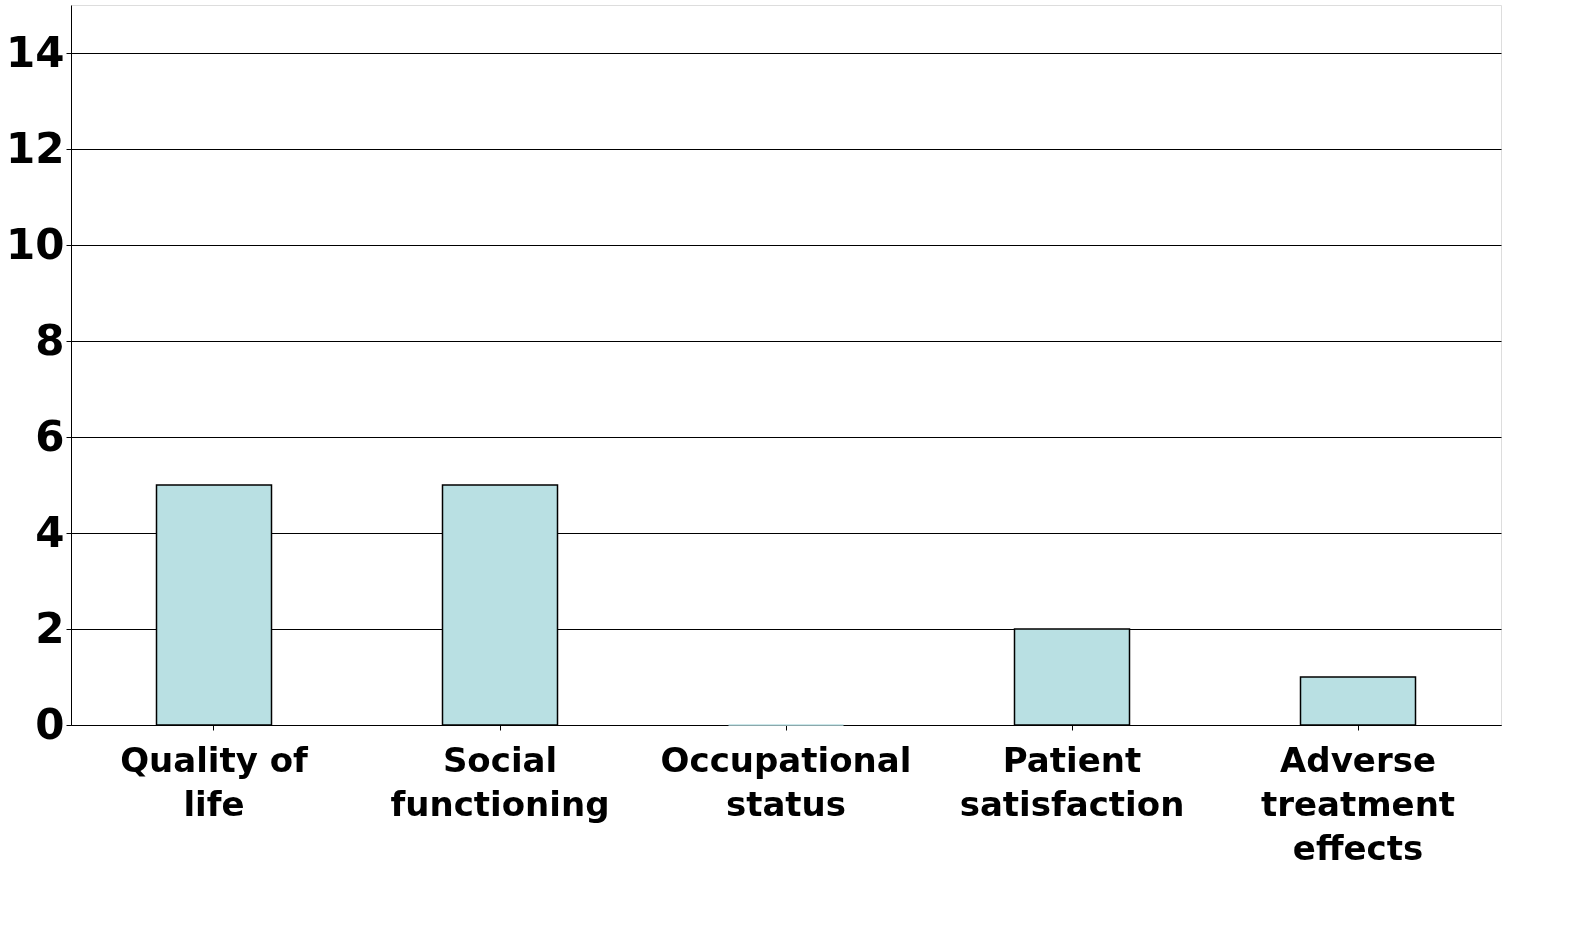 The width and height of the screenshot is (1595, 939). I want to click on y-tick-label: 10, so click(35, 244).